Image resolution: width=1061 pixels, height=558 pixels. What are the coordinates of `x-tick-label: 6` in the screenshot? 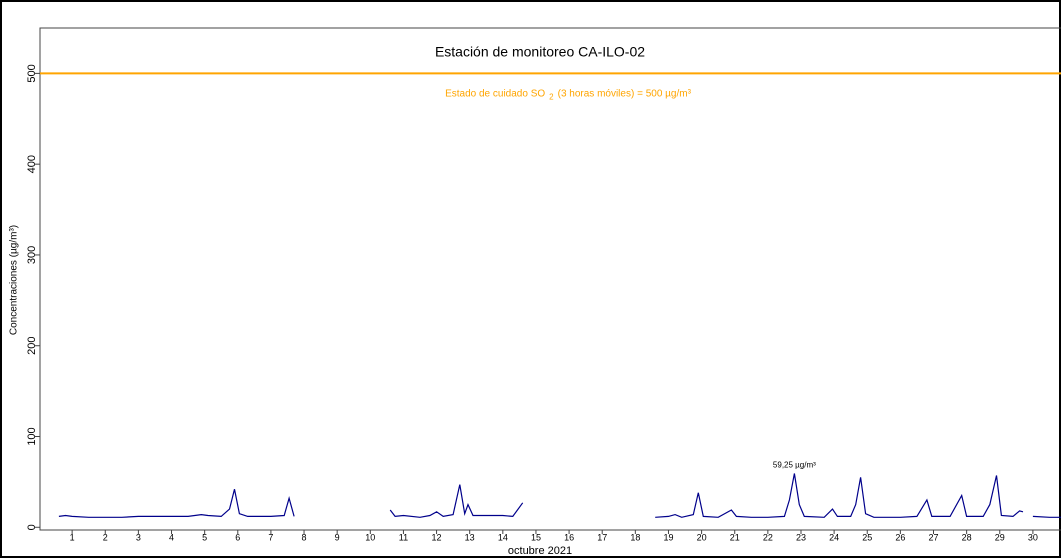 It's located at (237, 537).